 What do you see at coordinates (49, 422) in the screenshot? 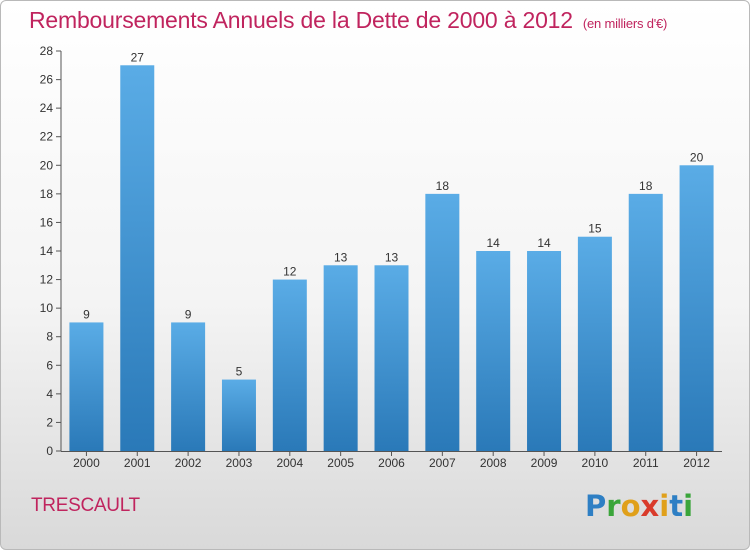
I see `y-tick-label: 2` at bounding box center [49, 422].